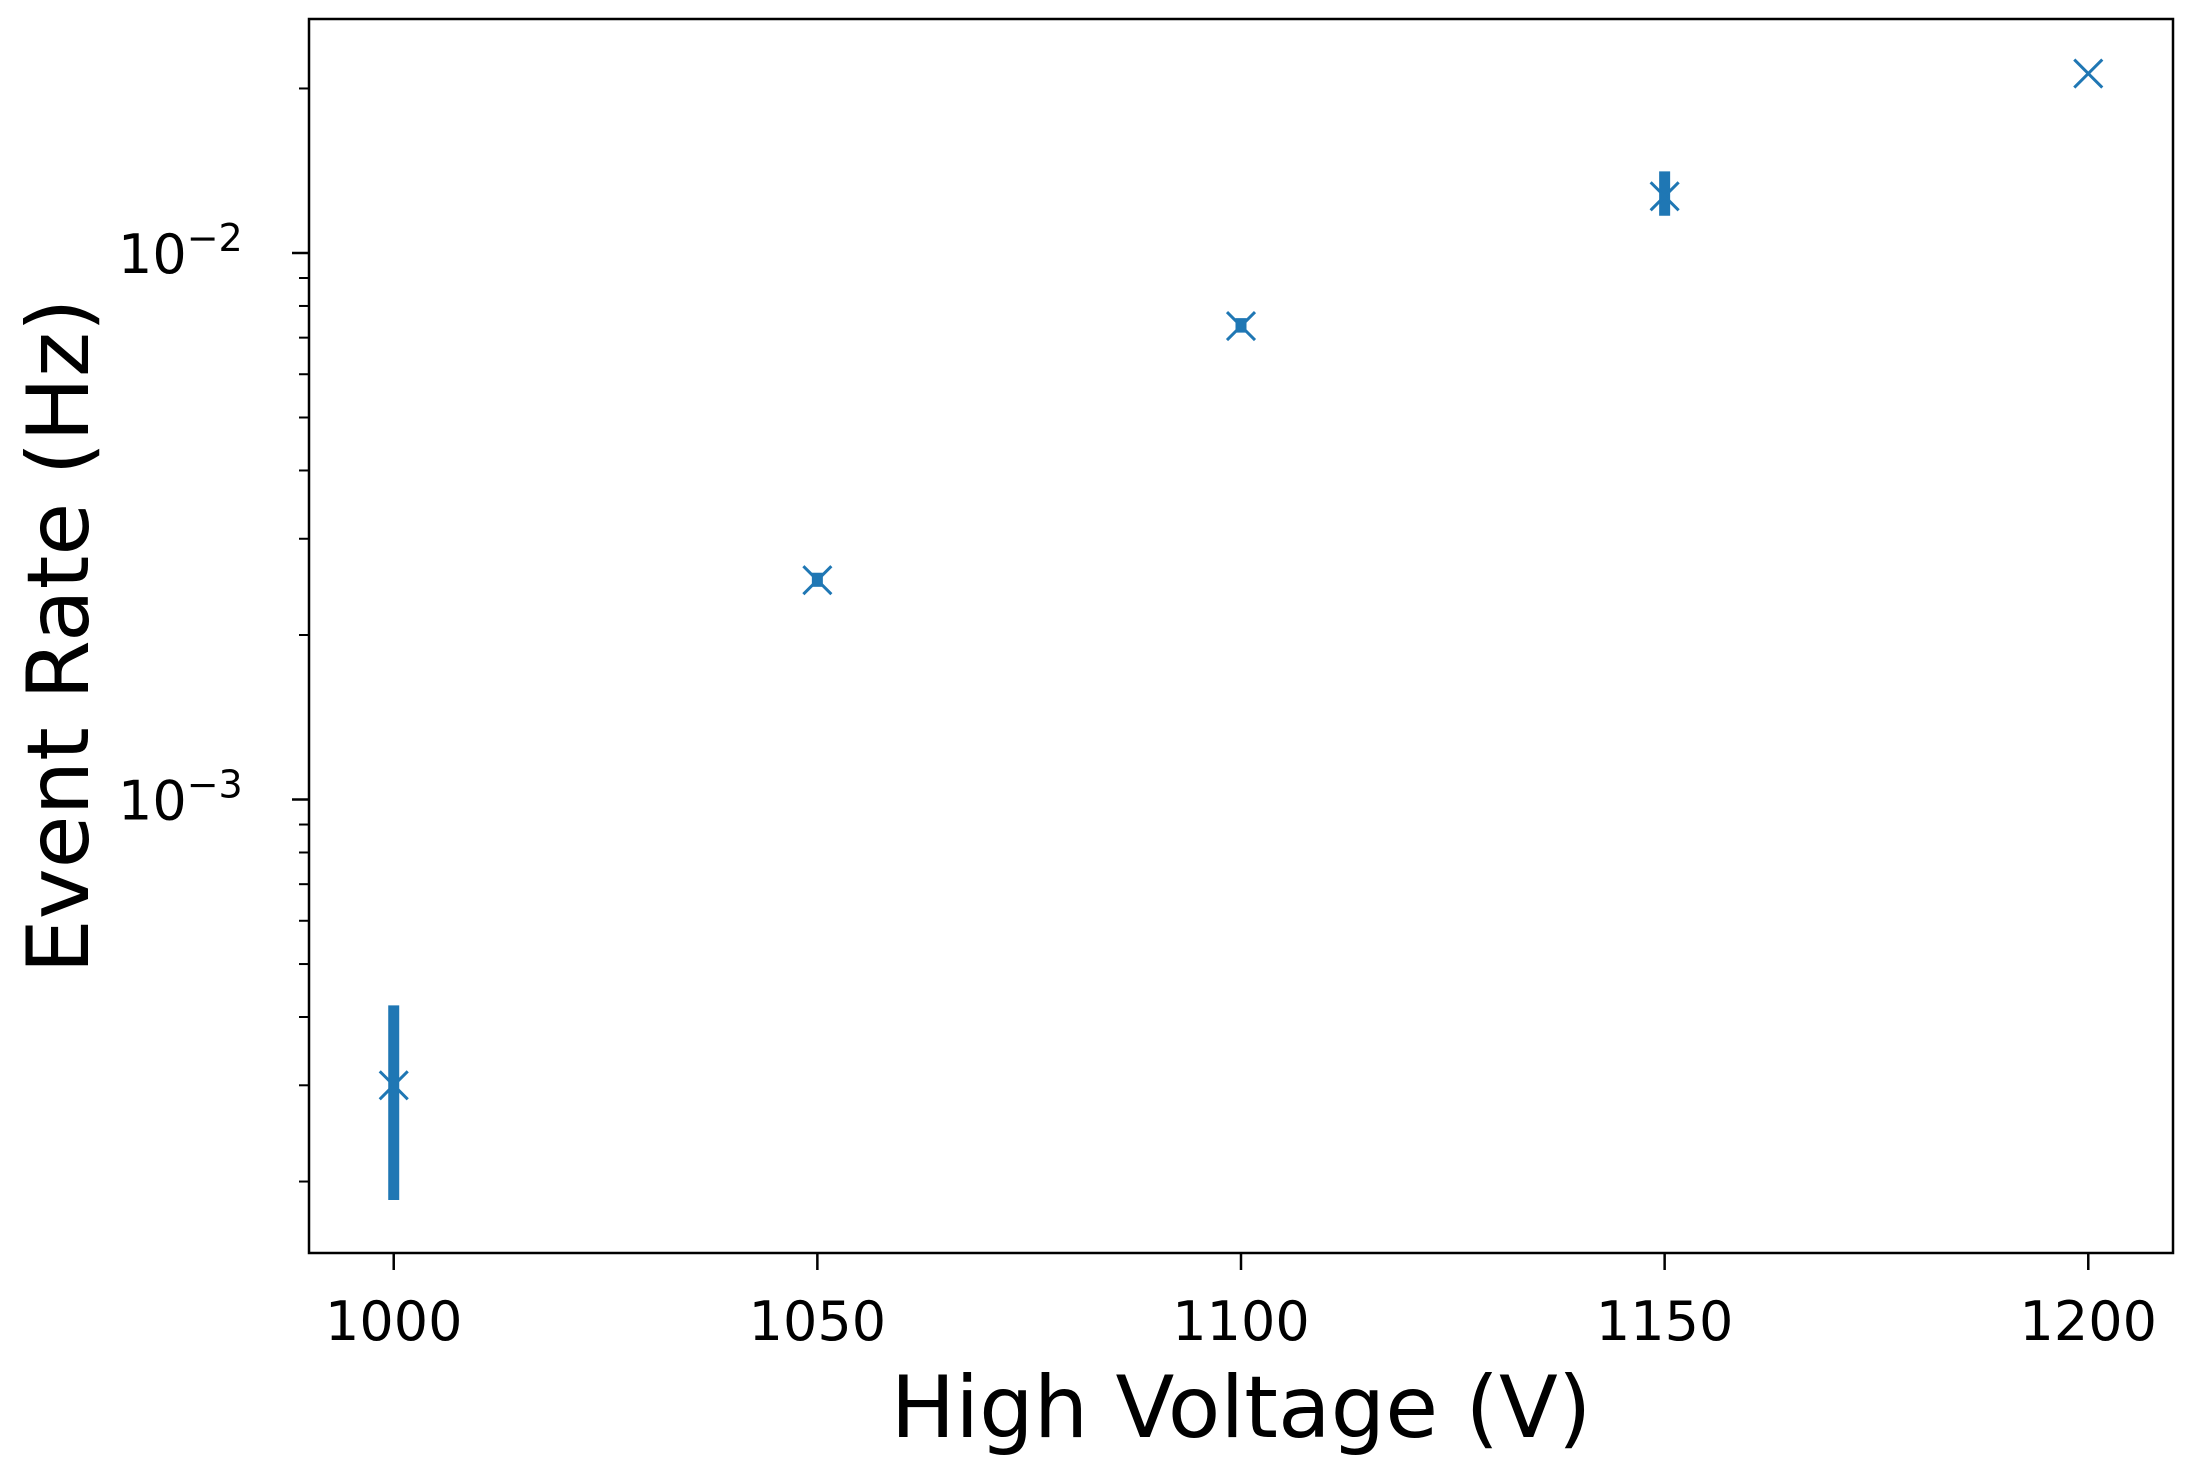 The width and height of the screenshot is (2188, 1471). I want to click on y-tick-label: 10⁻³, so click(180, 798).